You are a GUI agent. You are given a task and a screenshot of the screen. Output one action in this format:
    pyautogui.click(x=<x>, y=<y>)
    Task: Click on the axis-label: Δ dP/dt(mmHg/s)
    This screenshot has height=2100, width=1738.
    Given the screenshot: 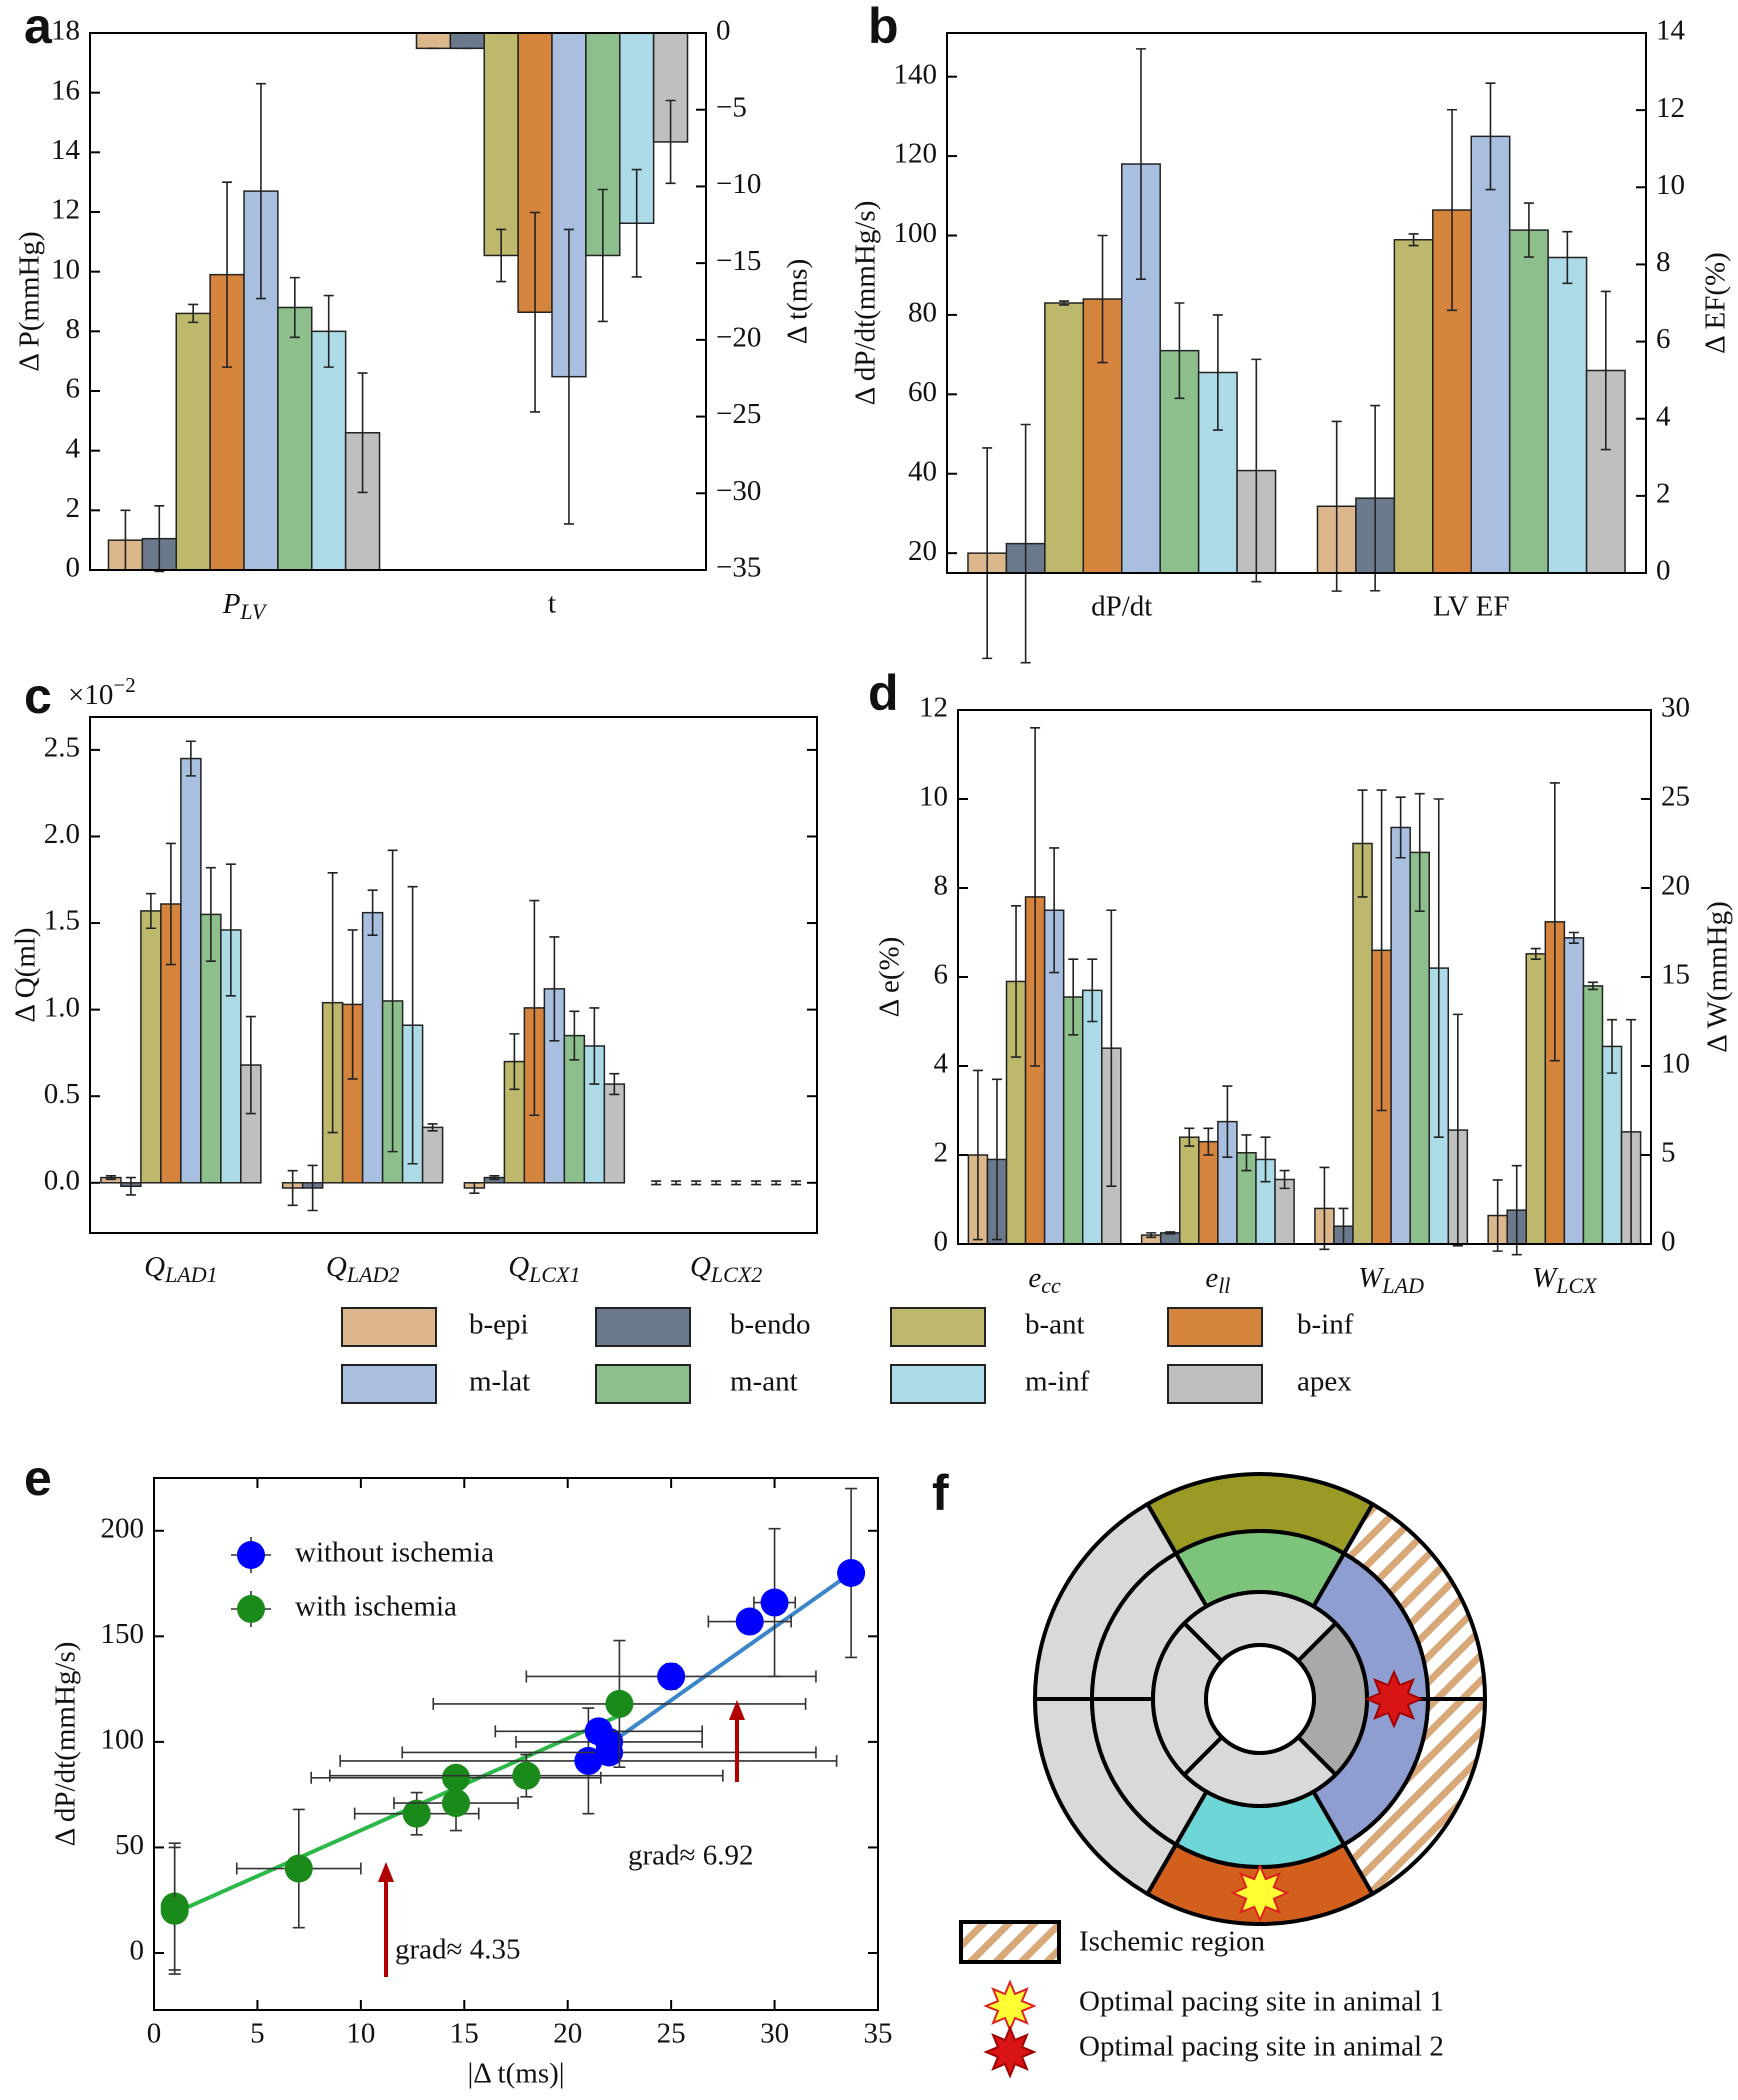 What is the action you would take?
    pyautogui.click(x=66, y=1744)
    